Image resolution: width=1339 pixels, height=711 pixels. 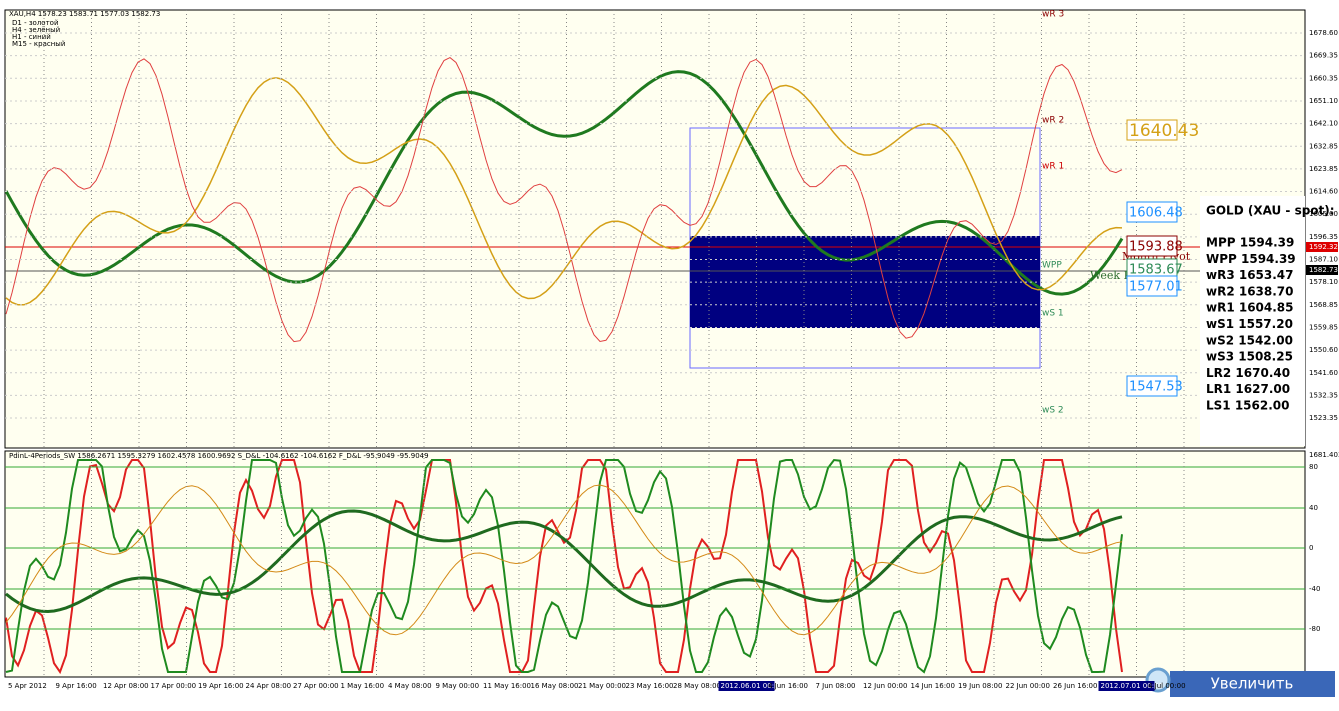 What do you see at coordinates (38, 44) in the screenshot?
I see `legend-entry: M15 - красный` at bounding box center [38, 44].